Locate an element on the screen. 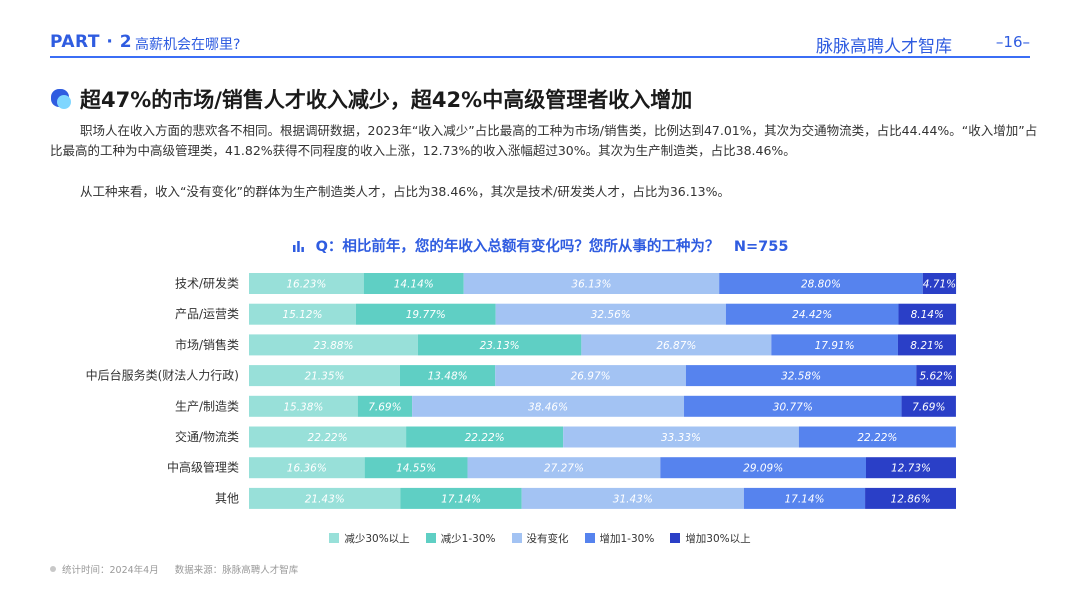 This screenshot has height=608, width=1080. category-label: 生产/制造类 is located at coordinates (207, 406).